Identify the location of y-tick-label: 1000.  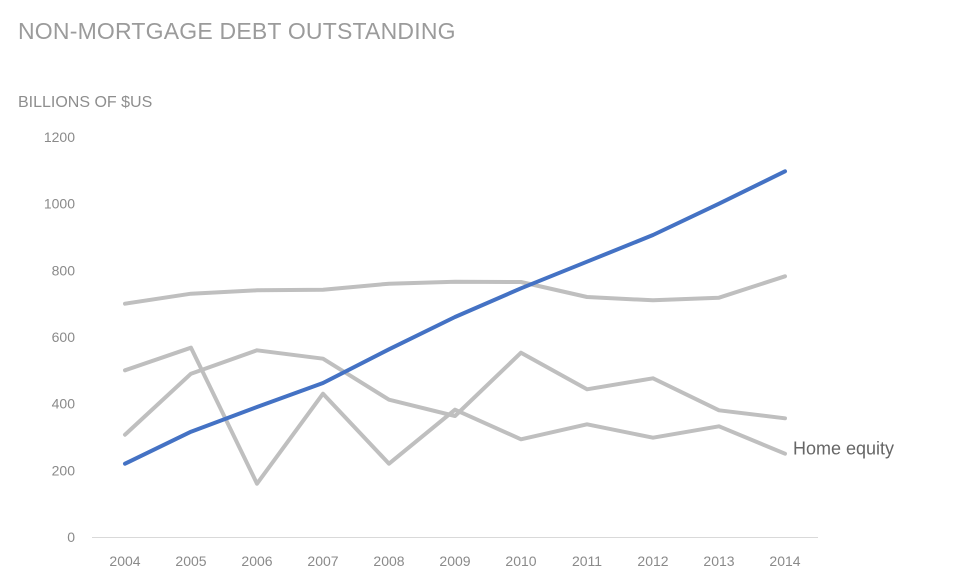
(59, 204).